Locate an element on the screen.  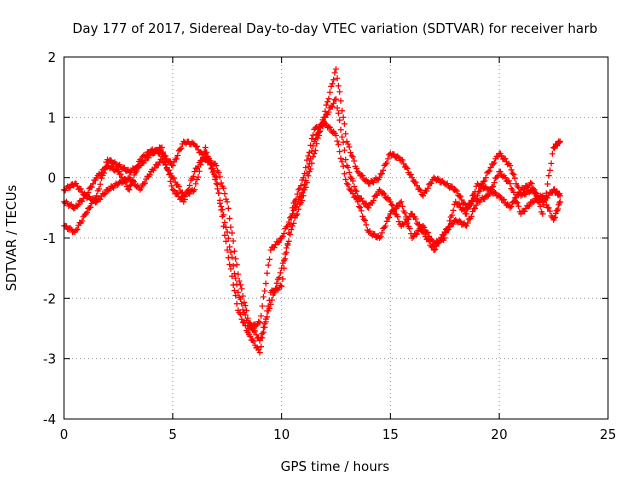
x-tick-label: 10 is located at coordinates (281, 435).